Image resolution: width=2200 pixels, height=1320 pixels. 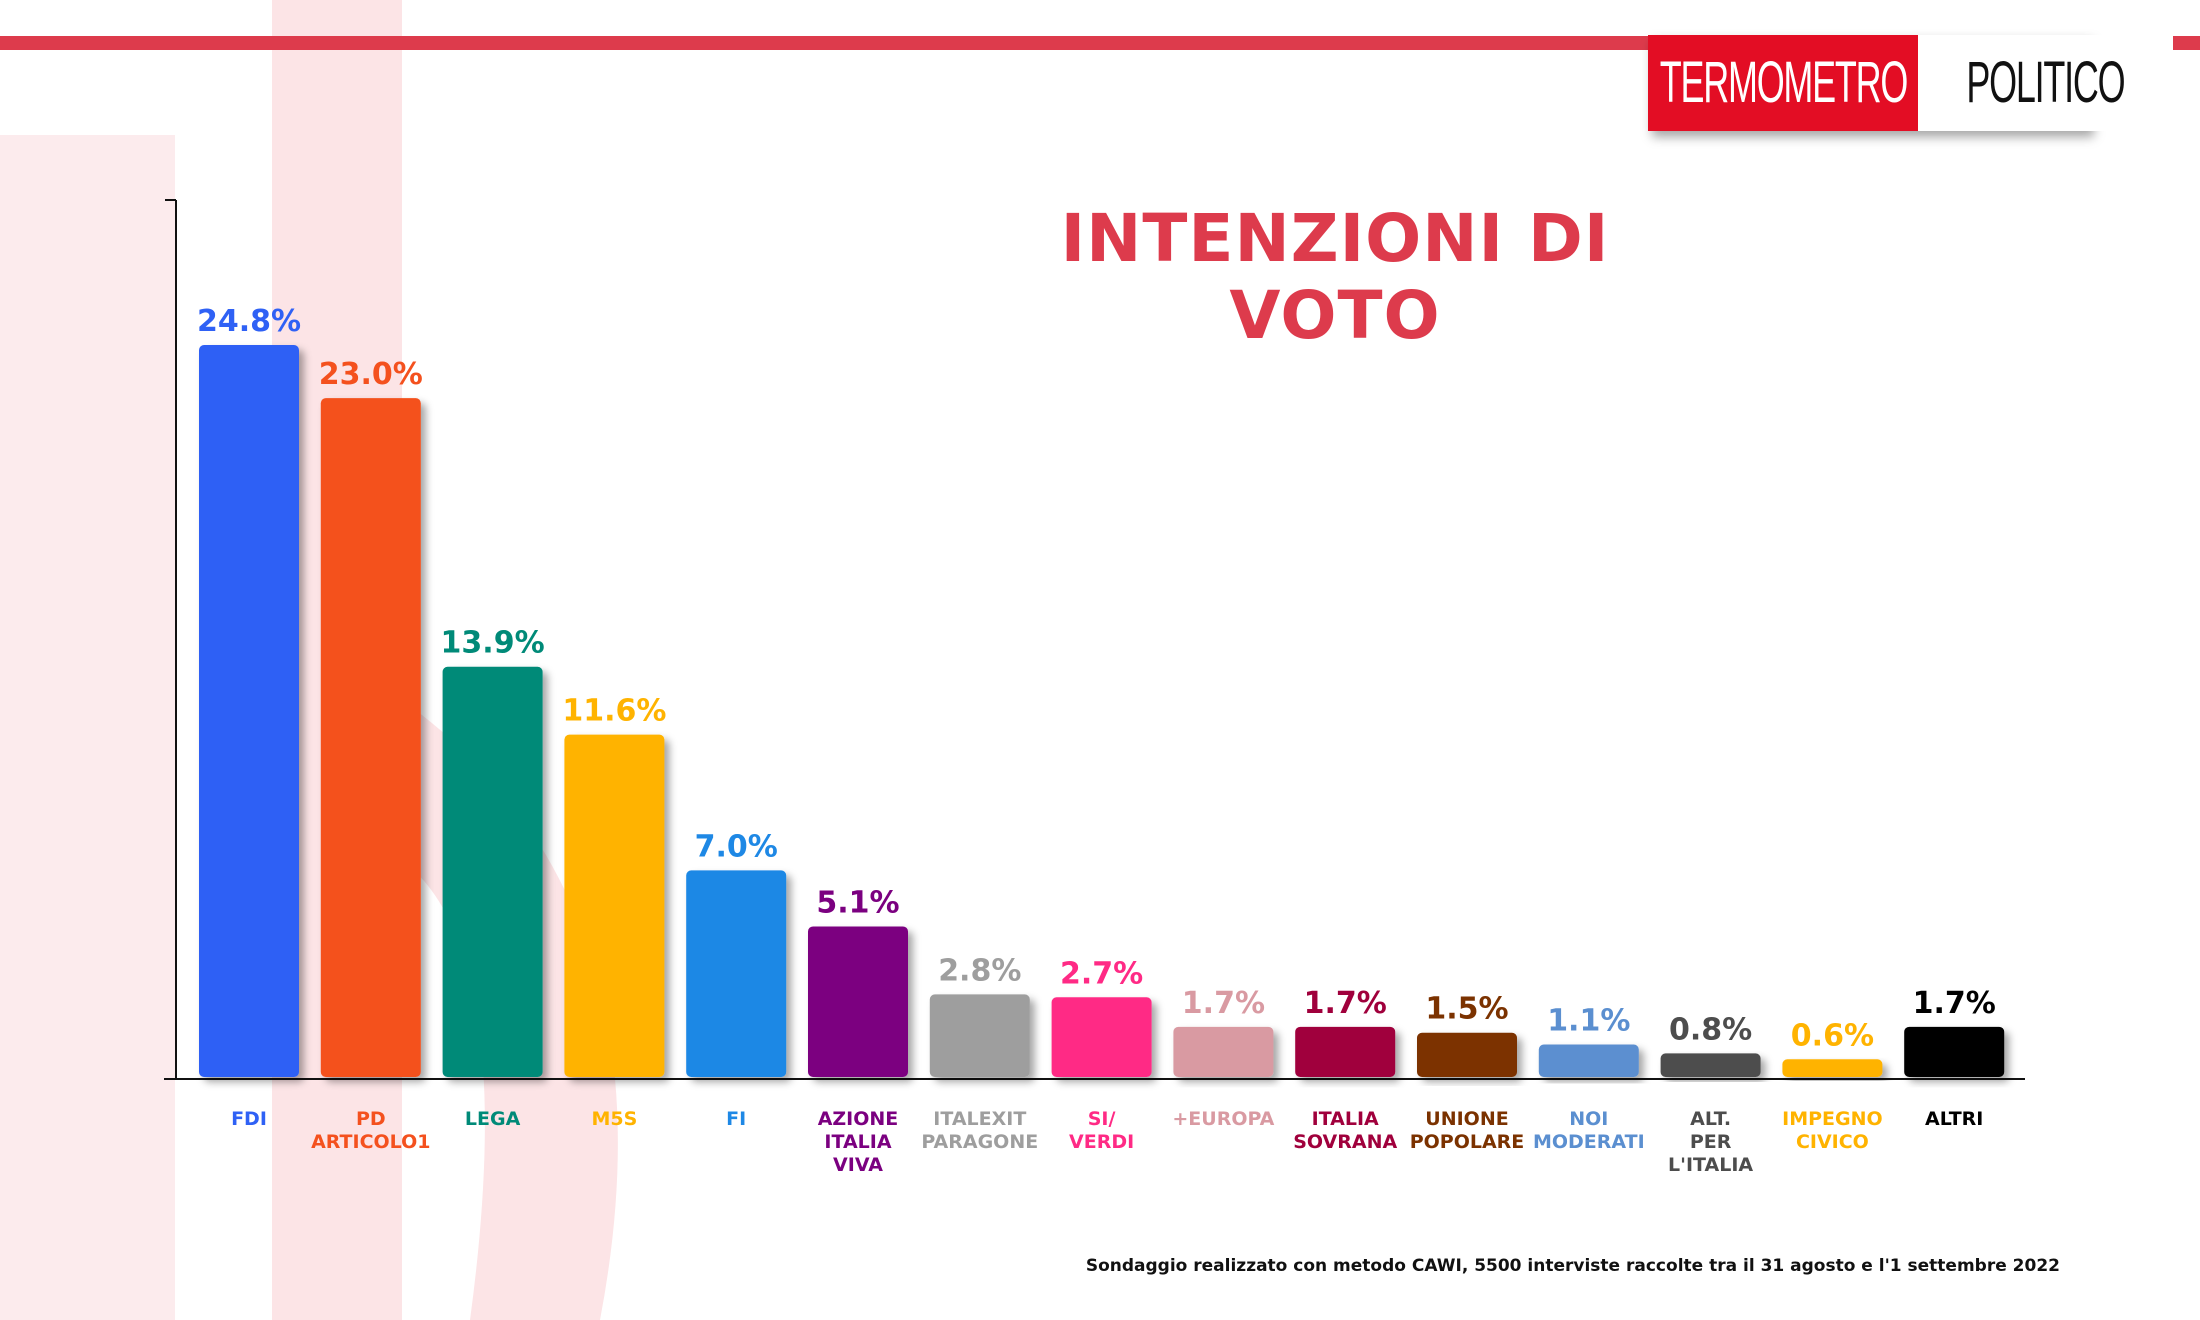 I want to click on category-label-9: +EUROPA, so click(x=1223, y=1119).